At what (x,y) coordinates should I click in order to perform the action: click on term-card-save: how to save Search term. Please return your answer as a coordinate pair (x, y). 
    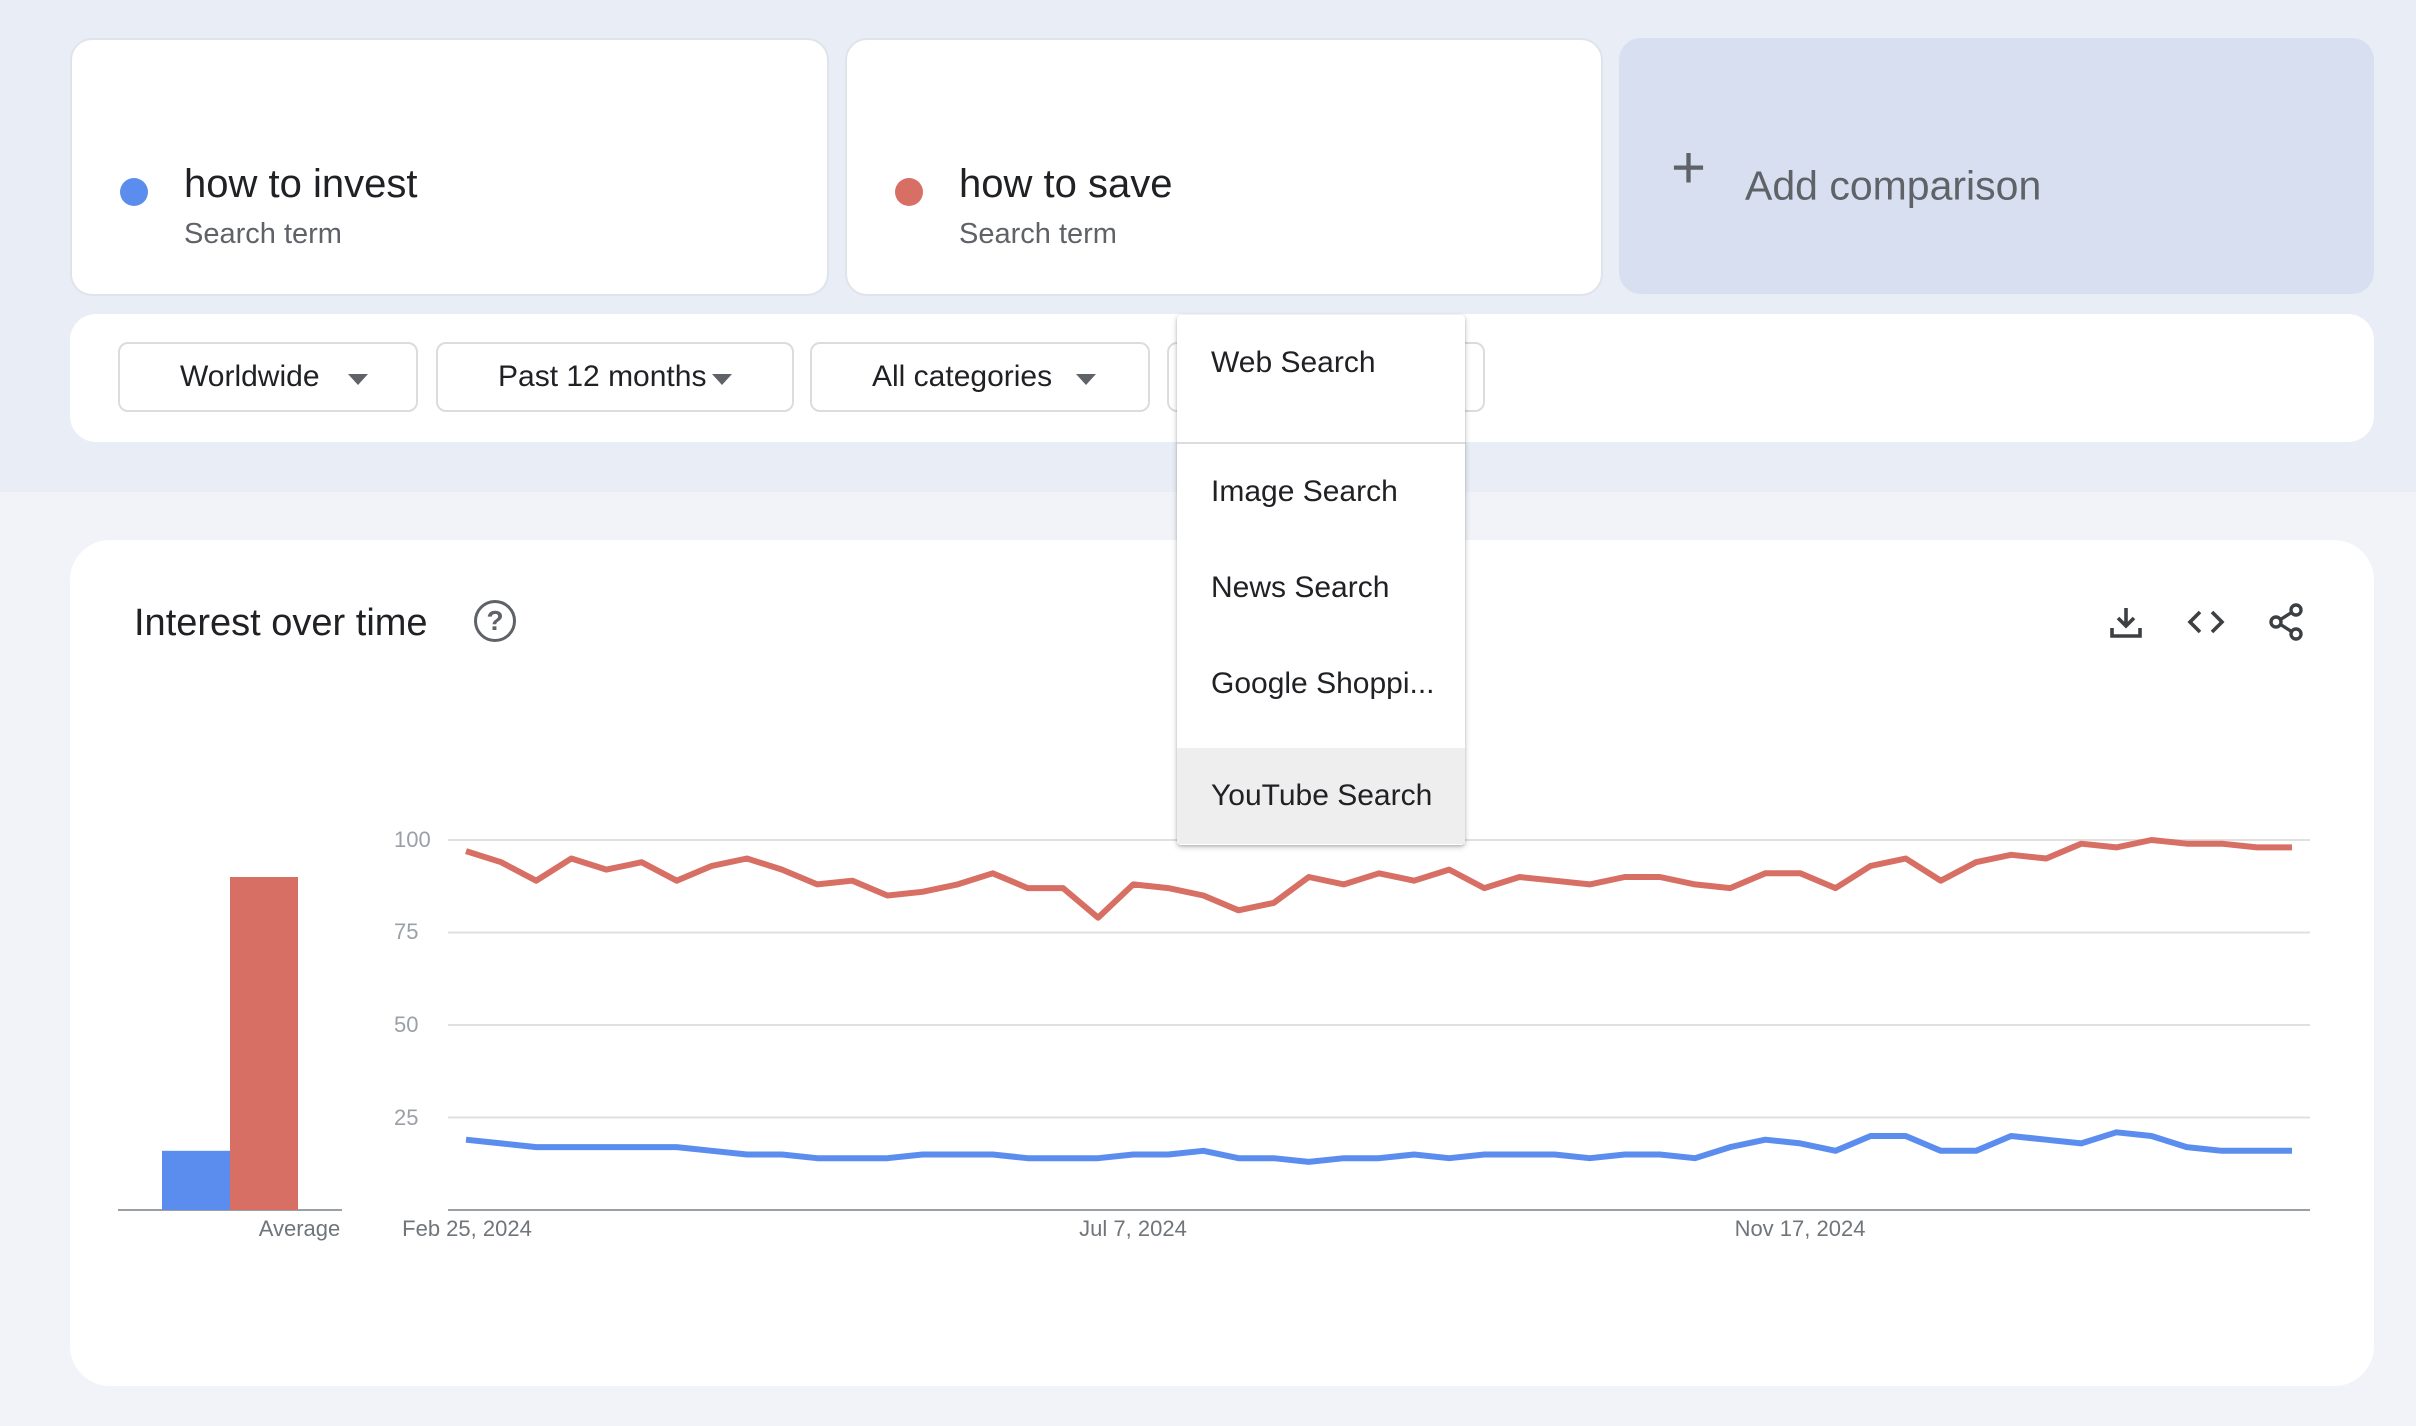
    Looking at the image, I should click on (1224, 167).